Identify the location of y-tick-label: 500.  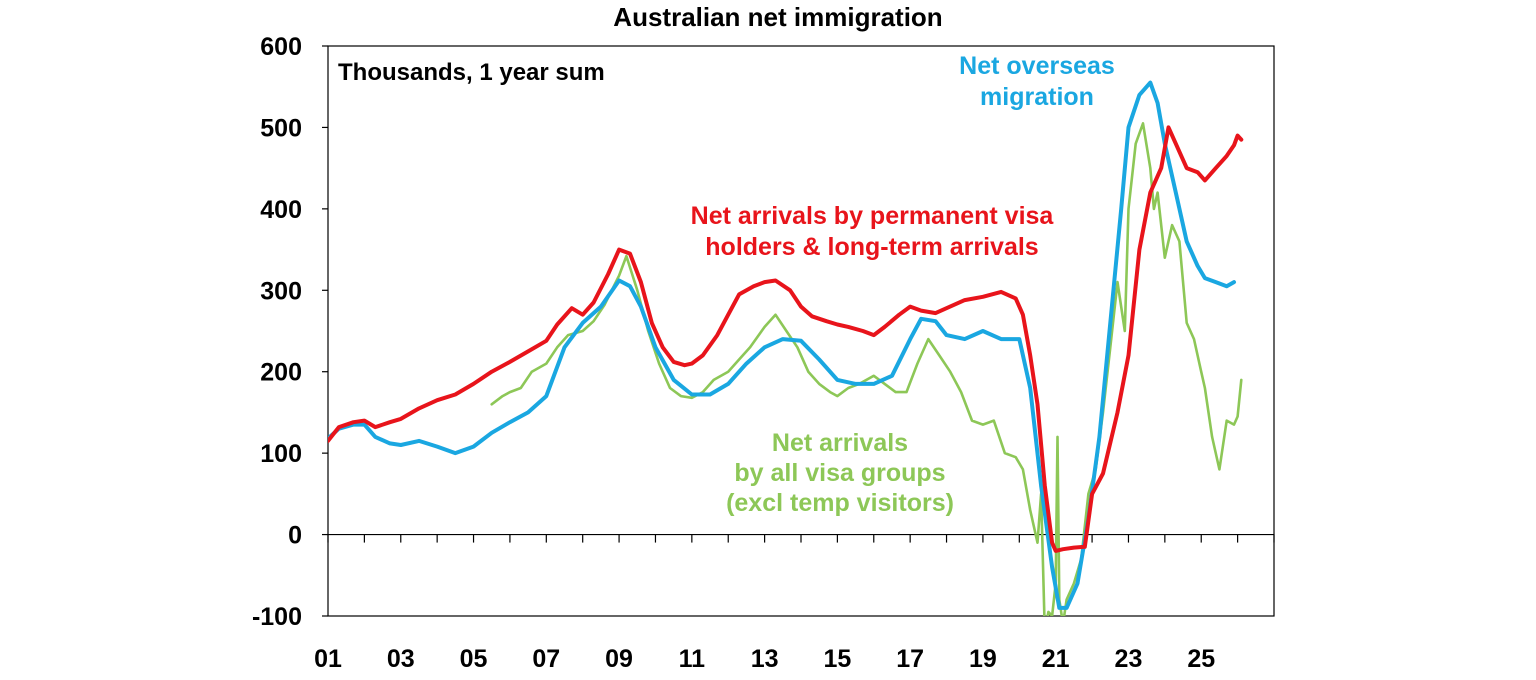
(281, 128).